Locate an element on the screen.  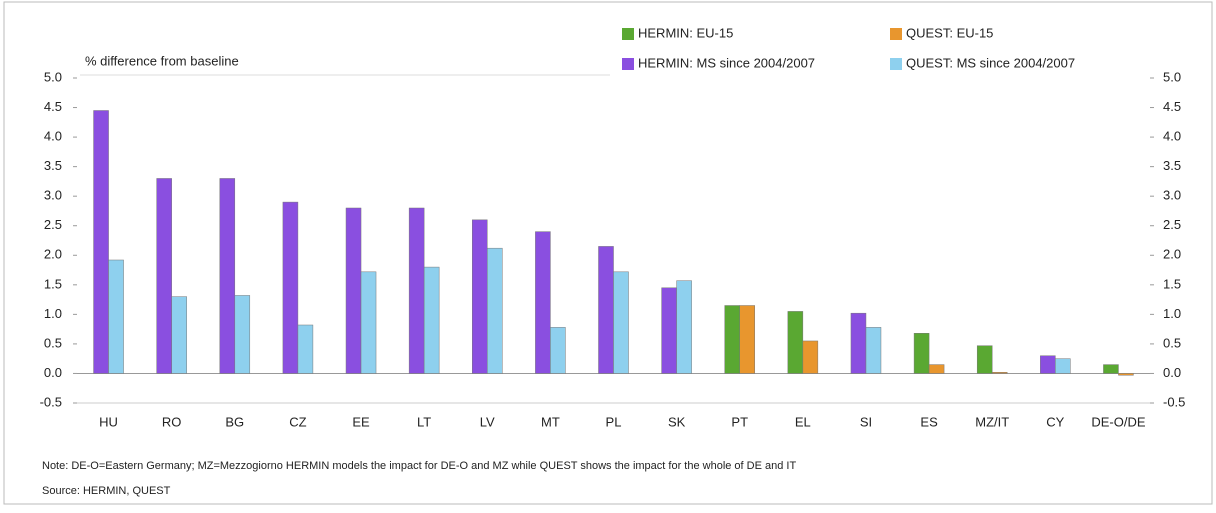
y-tick-label: 1.0 is located at coordinates (53, 313).